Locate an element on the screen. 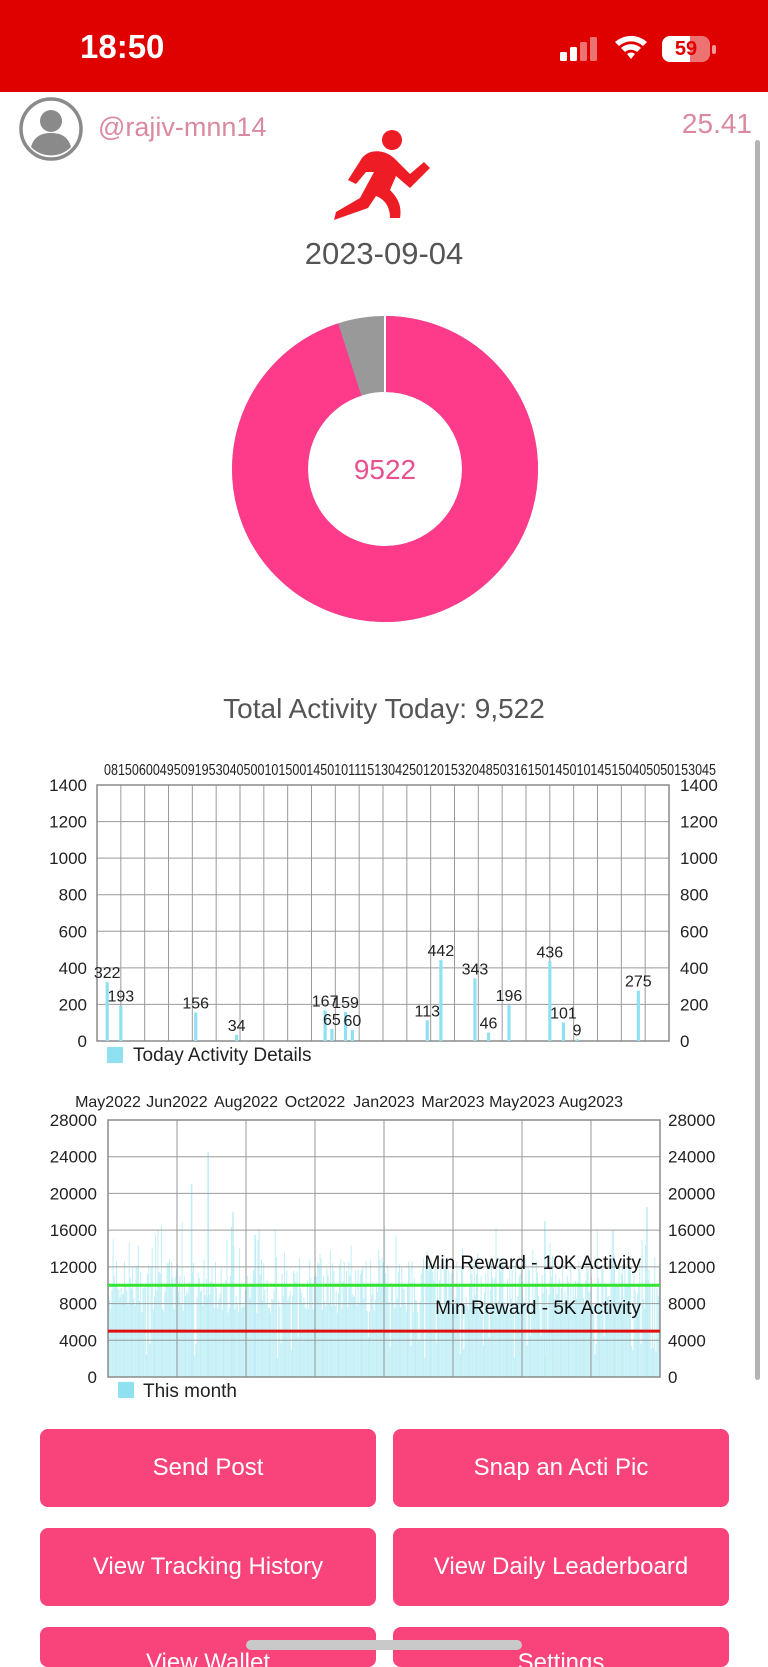 The height and width of the screenshot is (1667, 768). chart1-y-tick-right: 600 is located at coordinates (694, 931).